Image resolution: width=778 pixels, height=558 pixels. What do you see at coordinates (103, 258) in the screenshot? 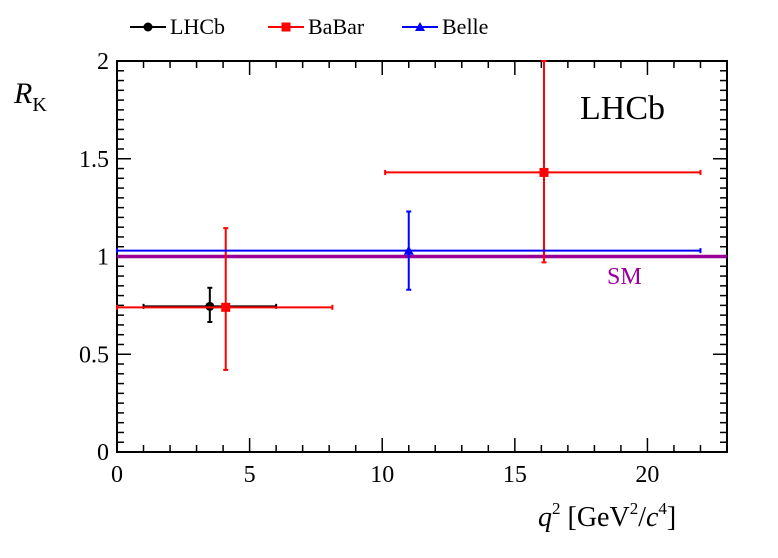
I see `y-tick-label: 1` at bounding box center [103, 258].